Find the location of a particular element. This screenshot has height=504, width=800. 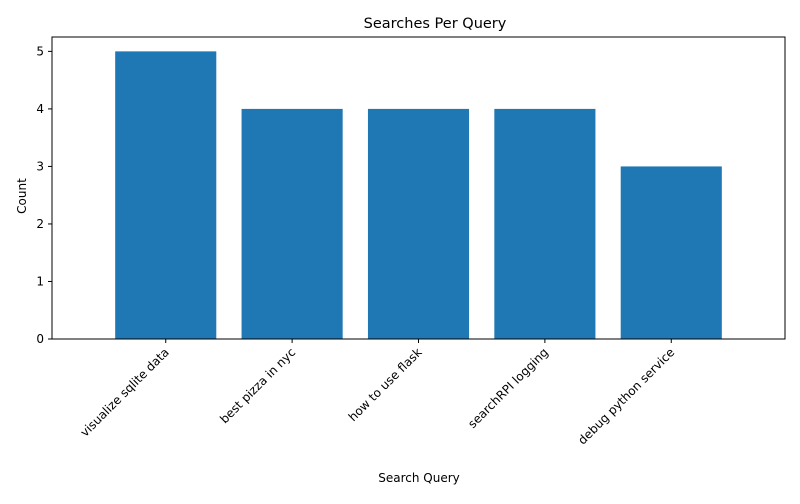

x-tick-label-0: visualize sqlite data is located at coordinates (125, 392).